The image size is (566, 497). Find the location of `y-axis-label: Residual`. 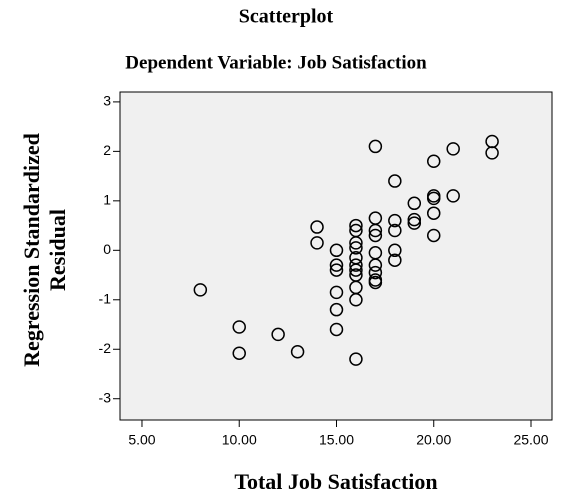

y-axis-label: Residual is located at coordinates (57, 250).